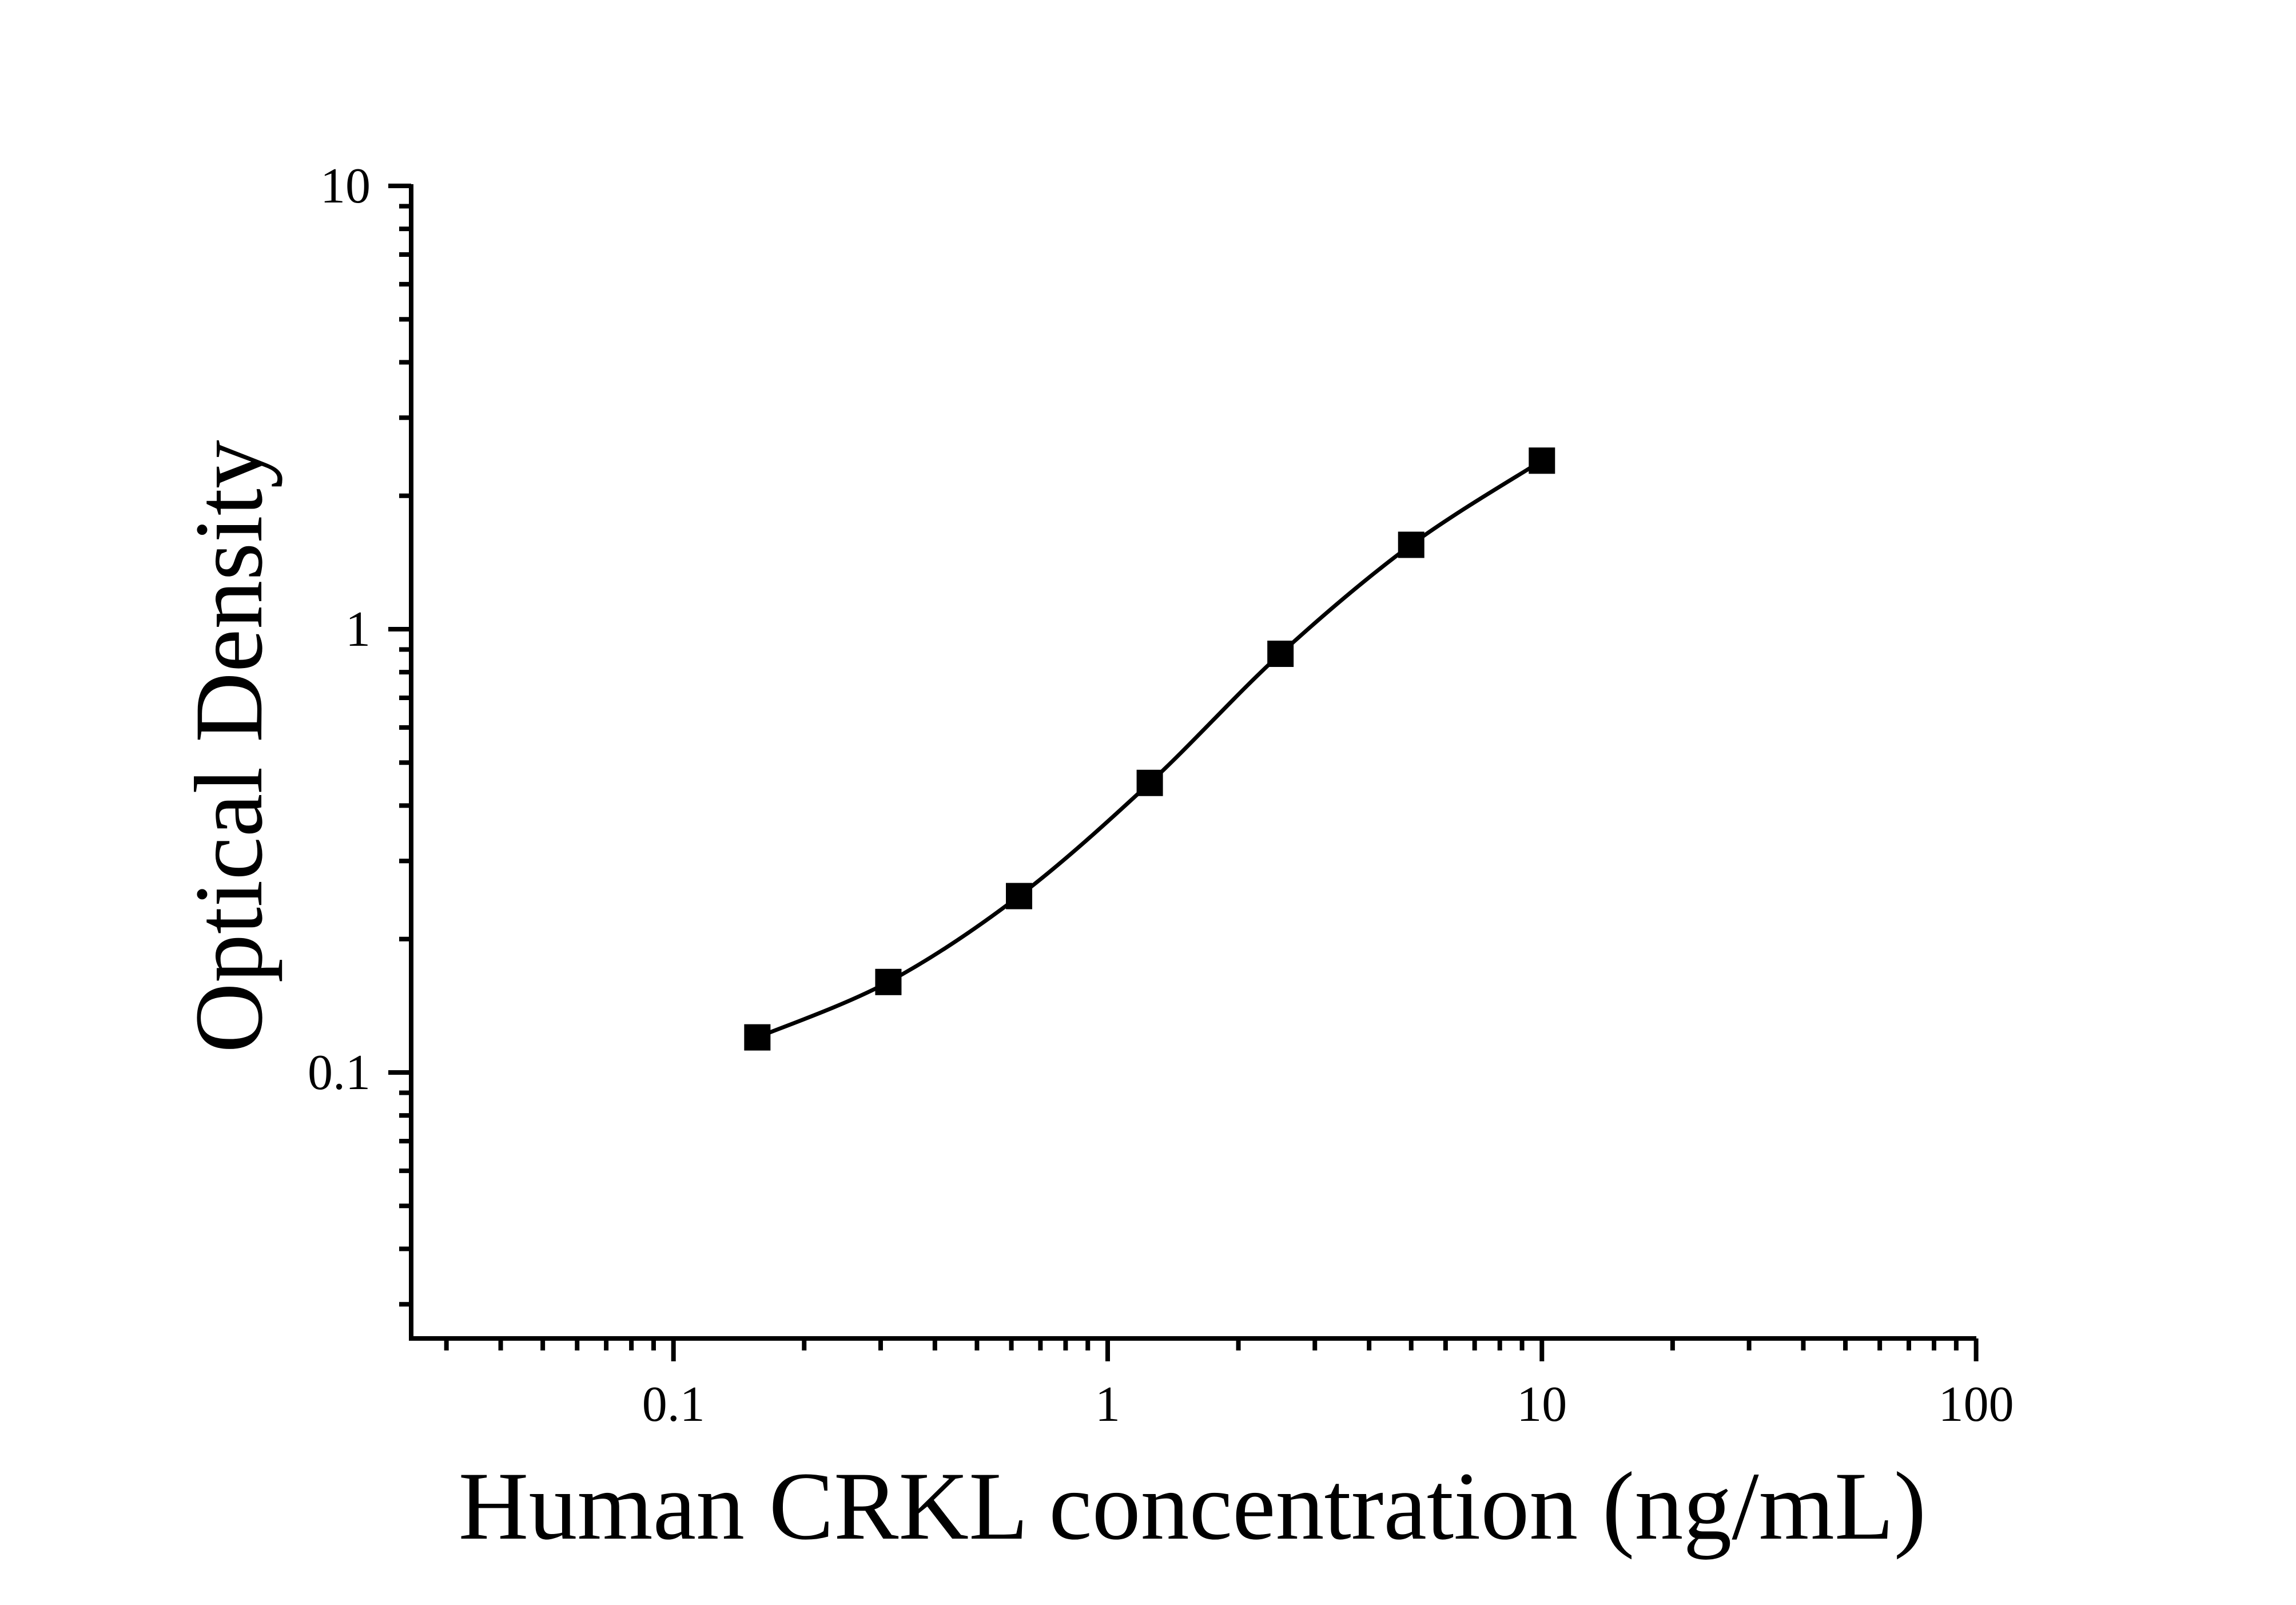  I want to click on y-tick-label: 1, so click(358, 629).